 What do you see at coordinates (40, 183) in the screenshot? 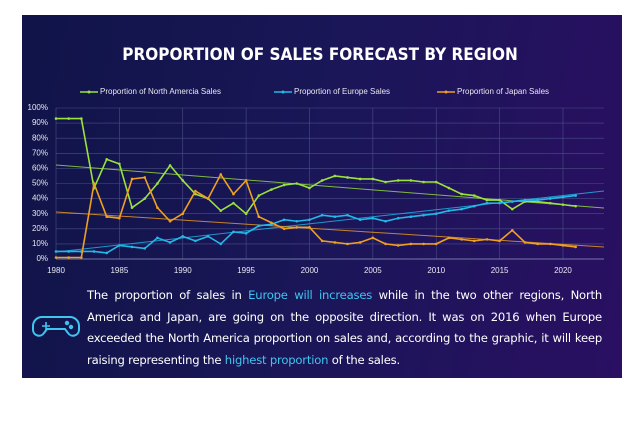
I see `y-tick-label: 50%` at bounding box center [40, 183].